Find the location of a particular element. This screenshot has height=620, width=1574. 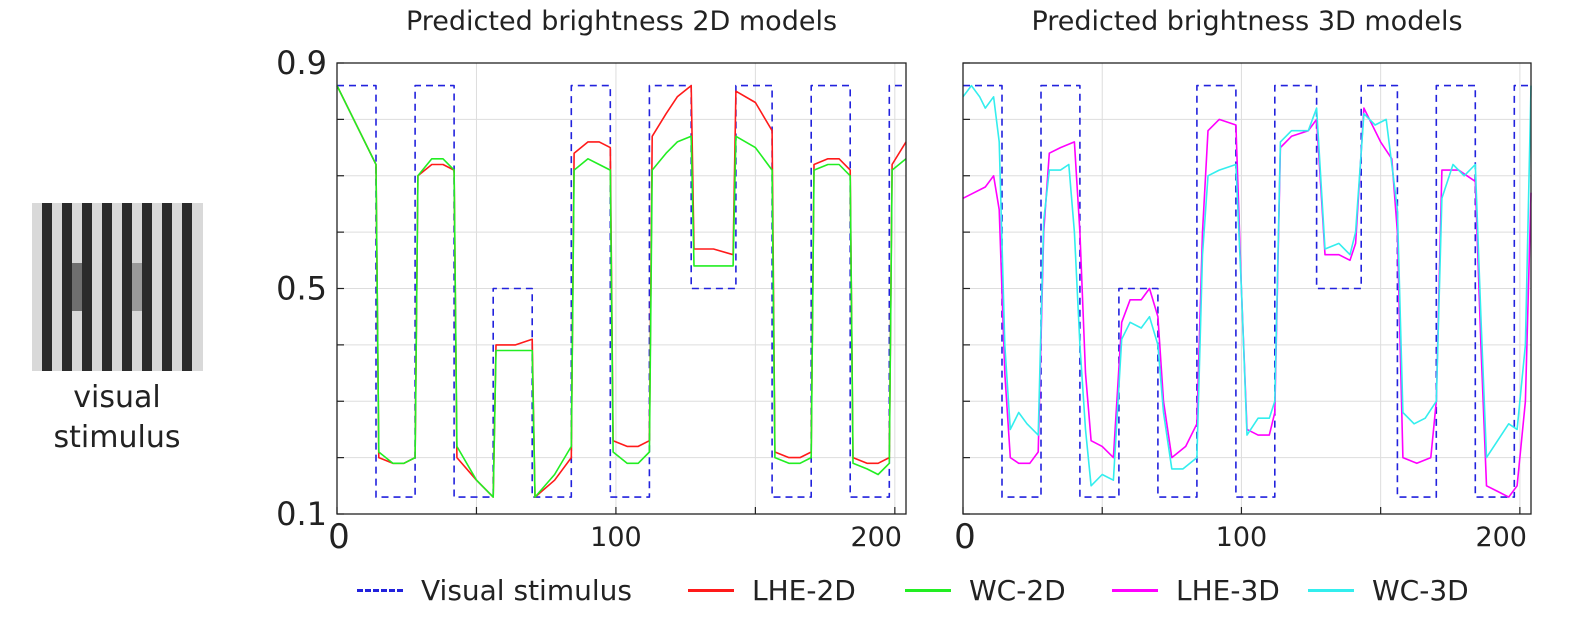

legend-item-wc3d: WC-3D is located at coordinates (1388, 590).